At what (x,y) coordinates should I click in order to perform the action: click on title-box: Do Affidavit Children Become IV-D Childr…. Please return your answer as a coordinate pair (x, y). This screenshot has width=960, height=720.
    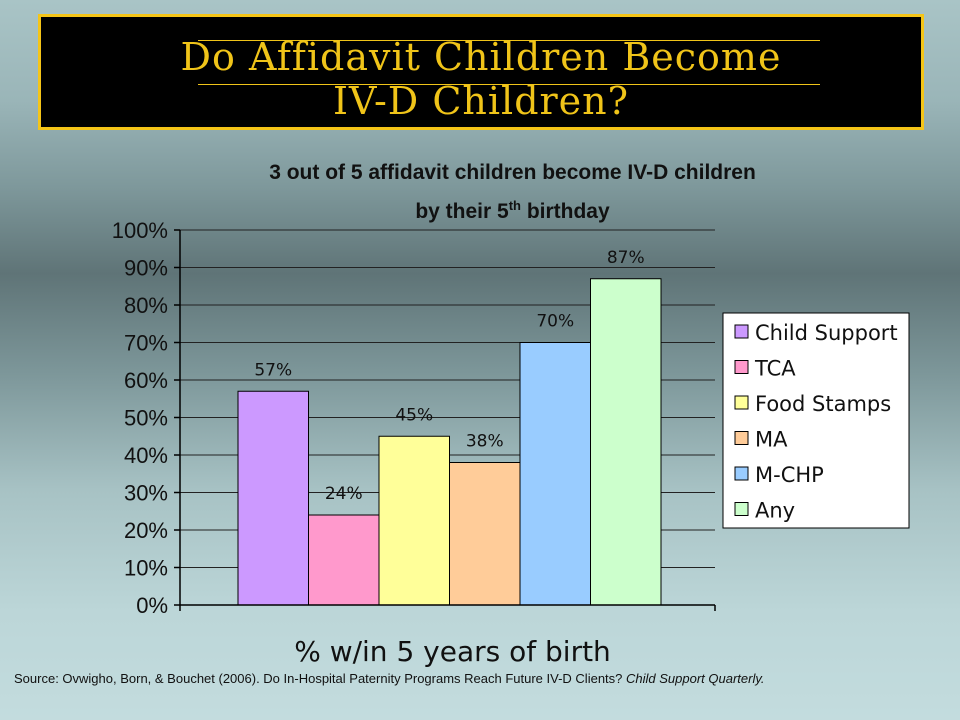
    Looking at the image, I should click on (481, 72).